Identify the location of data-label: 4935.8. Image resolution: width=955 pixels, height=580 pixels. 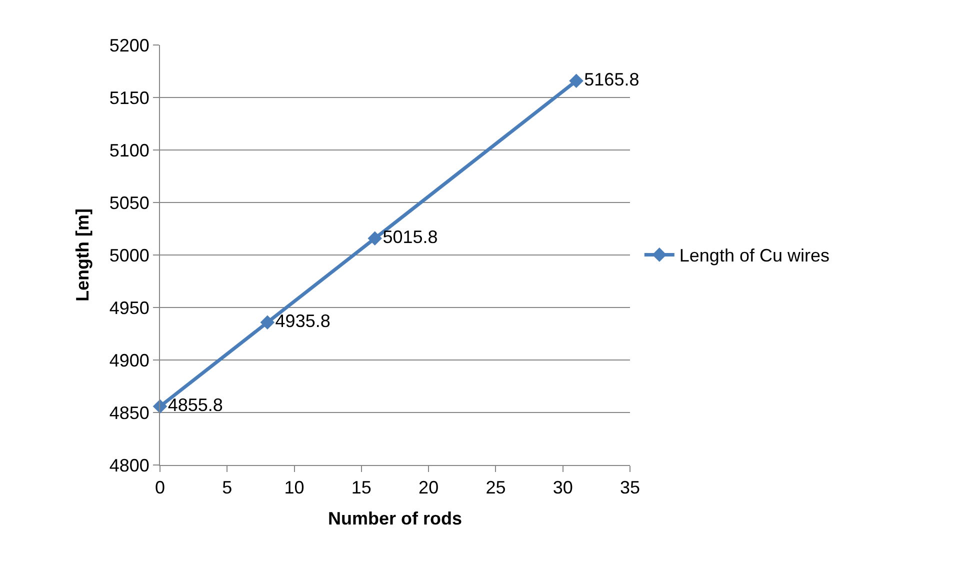
(302, 320).